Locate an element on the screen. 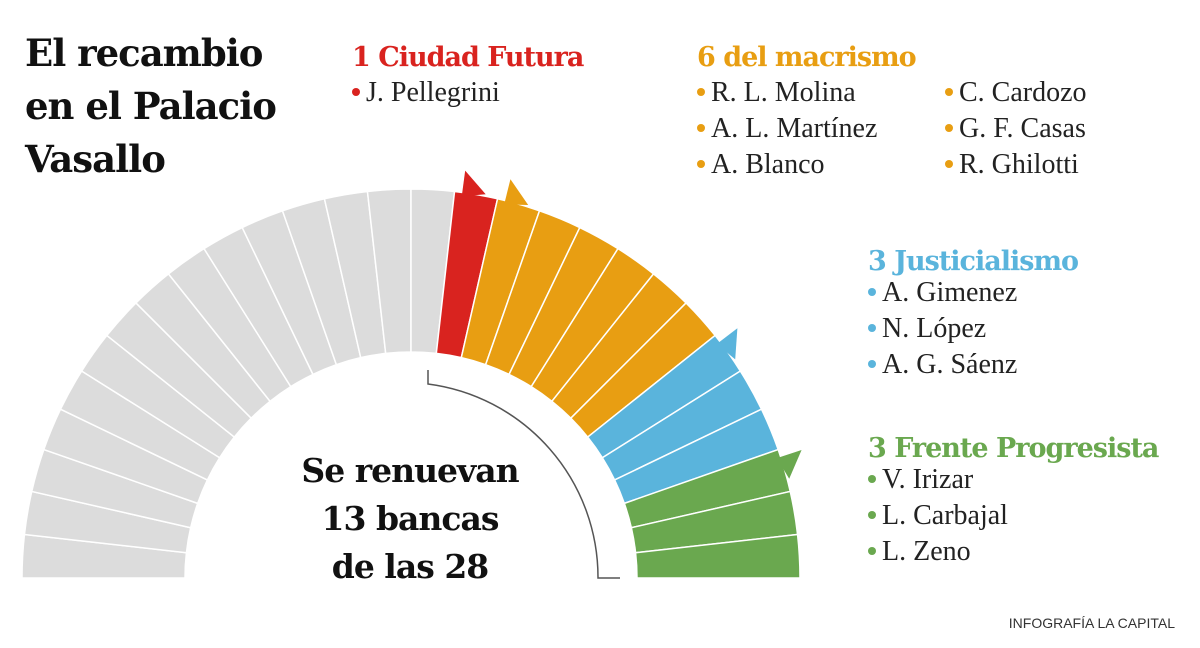 The height and width of the screenshot is (648, 1200). center-word: bancas is located at coordinates (437, 518).